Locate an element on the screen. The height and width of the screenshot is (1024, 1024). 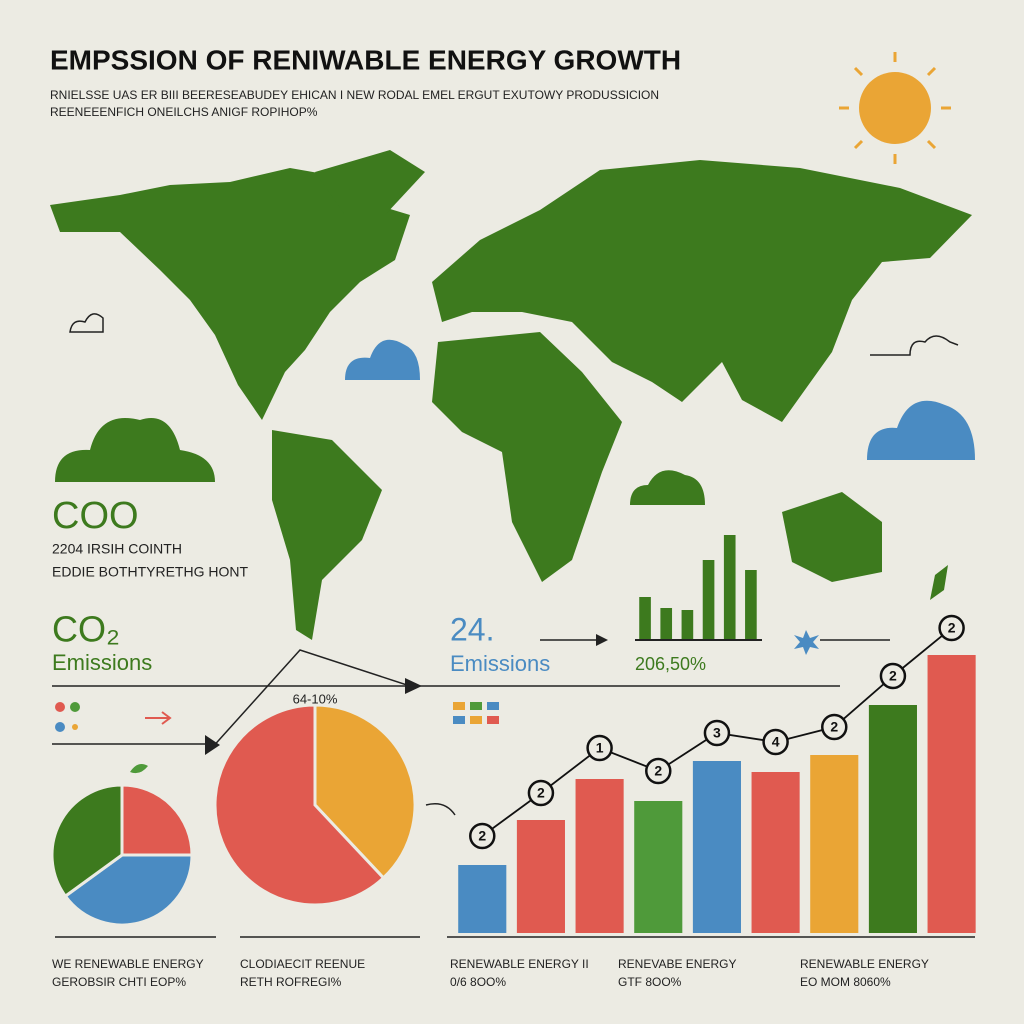
footer-label: RENEWABLE ENERGY II is located at coordinates (519, 964).